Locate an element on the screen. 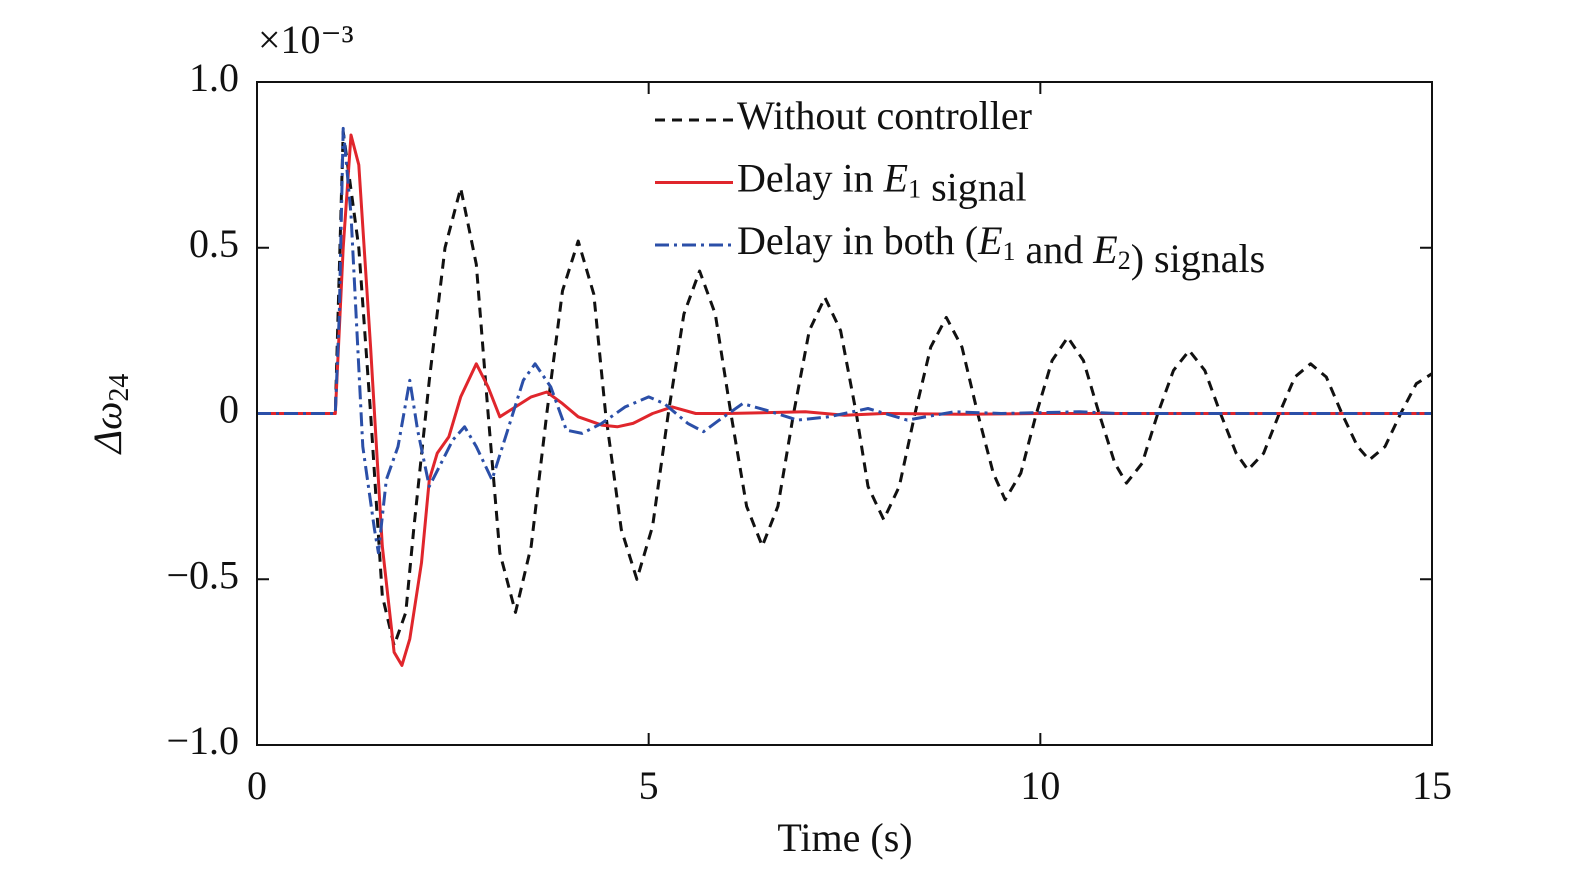 This screenshot has width=1575, height=880. y-axis-label: Δω24 is located at coordinates (110, 415).